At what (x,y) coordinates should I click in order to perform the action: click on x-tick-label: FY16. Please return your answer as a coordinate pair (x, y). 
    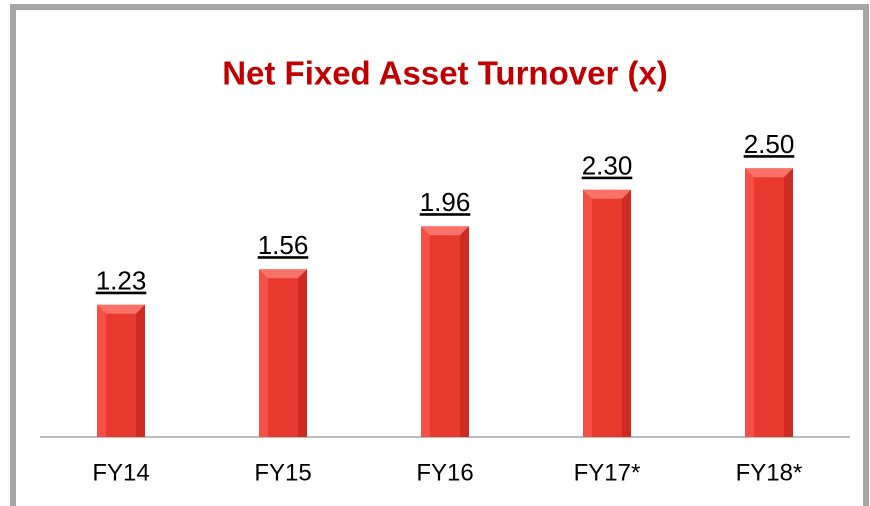
    Looking at the image, I should click on (444, 472).